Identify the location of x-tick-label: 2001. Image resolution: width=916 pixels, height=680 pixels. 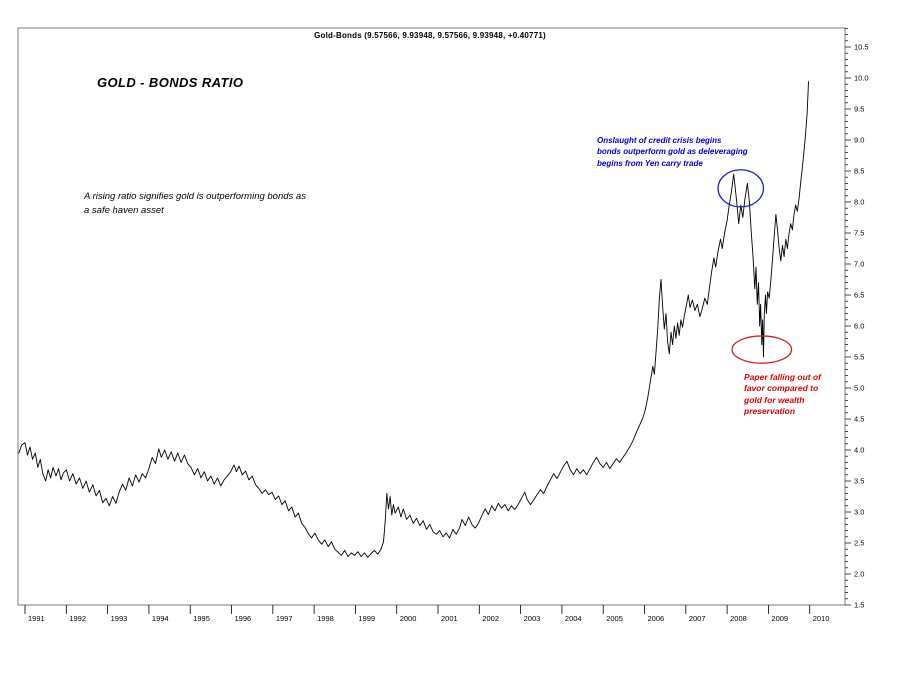
(449, 618).